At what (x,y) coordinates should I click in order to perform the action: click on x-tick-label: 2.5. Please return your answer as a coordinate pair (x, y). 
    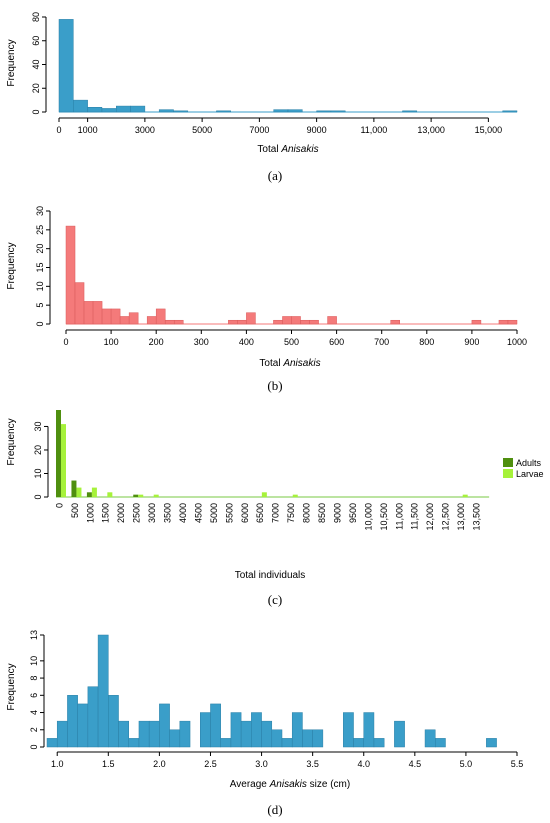
    Looking at the image, I should click on (210, 764).